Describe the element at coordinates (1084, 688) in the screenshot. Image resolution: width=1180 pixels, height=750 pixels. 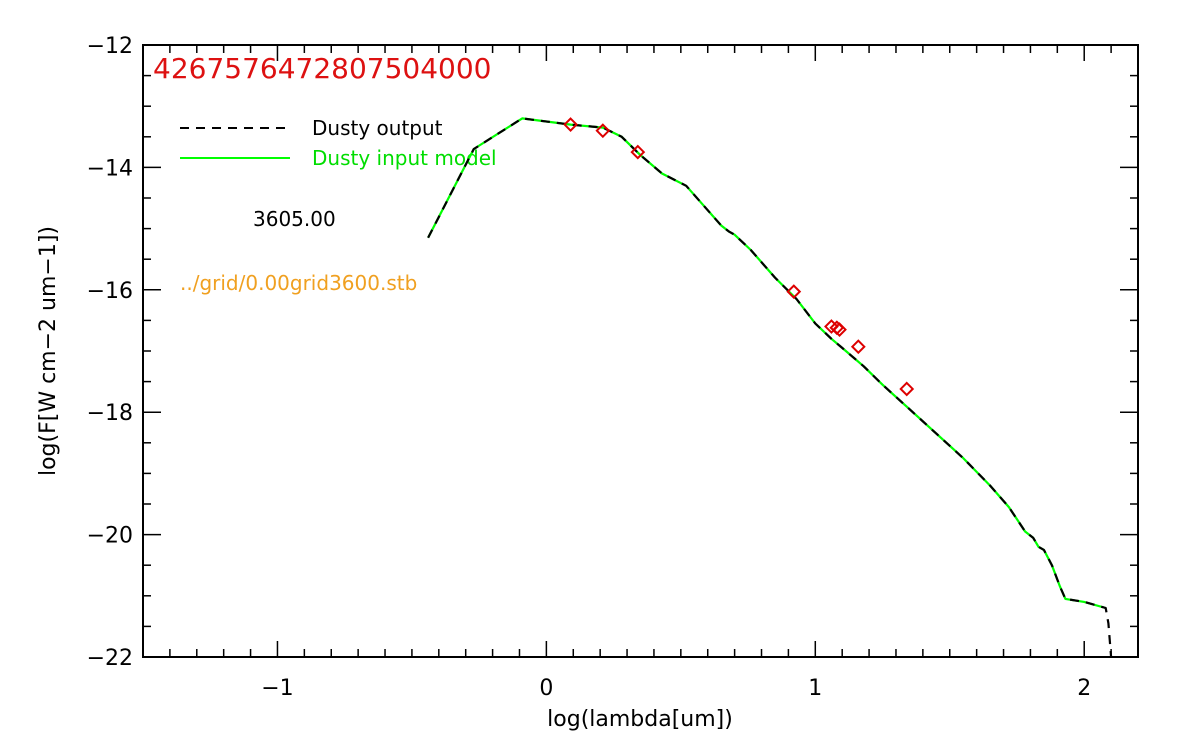
I see `x-tick-label: 2` at that location.